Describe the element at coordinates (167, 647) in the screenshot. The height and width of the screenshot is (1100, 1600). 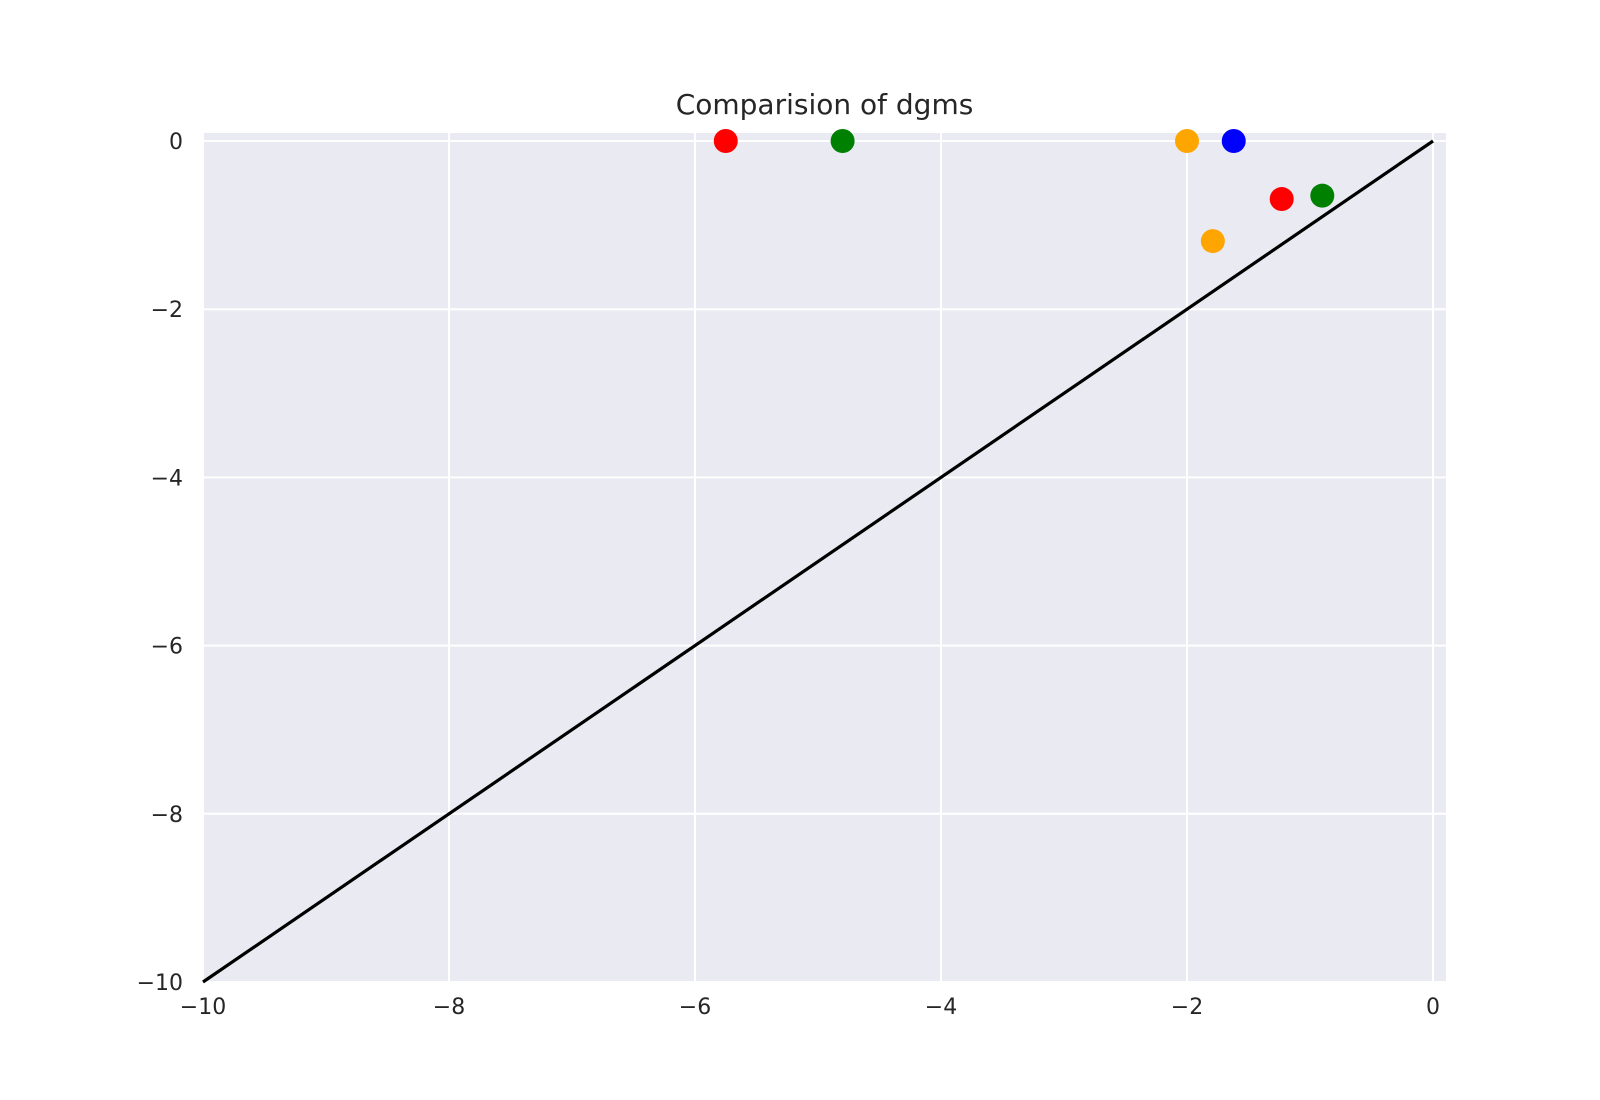
I see `y-tick-label: −6` at that location.